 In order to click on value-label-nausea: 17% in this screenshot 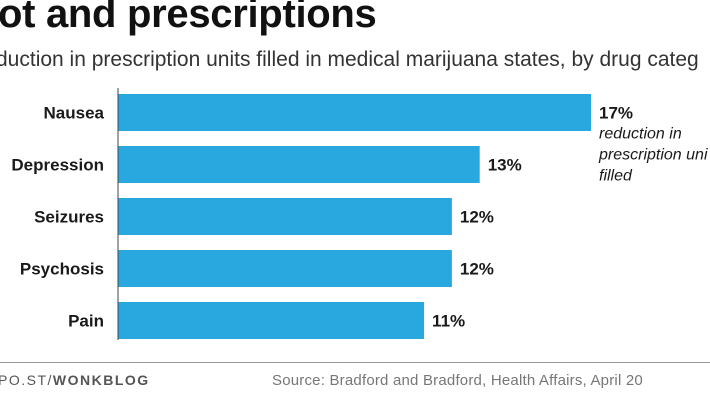, I will do `click(616, 113)`.